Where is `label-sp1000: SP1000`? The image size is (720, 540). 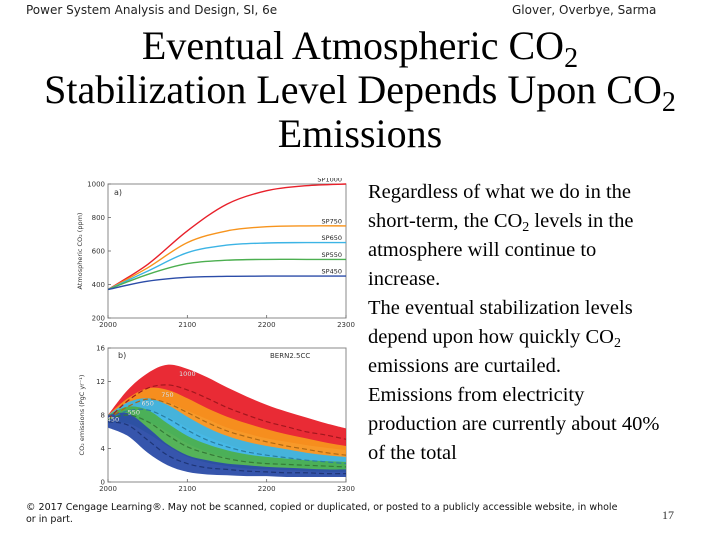
label-sp1000: SP1000 is located at coordinates (329, 181).